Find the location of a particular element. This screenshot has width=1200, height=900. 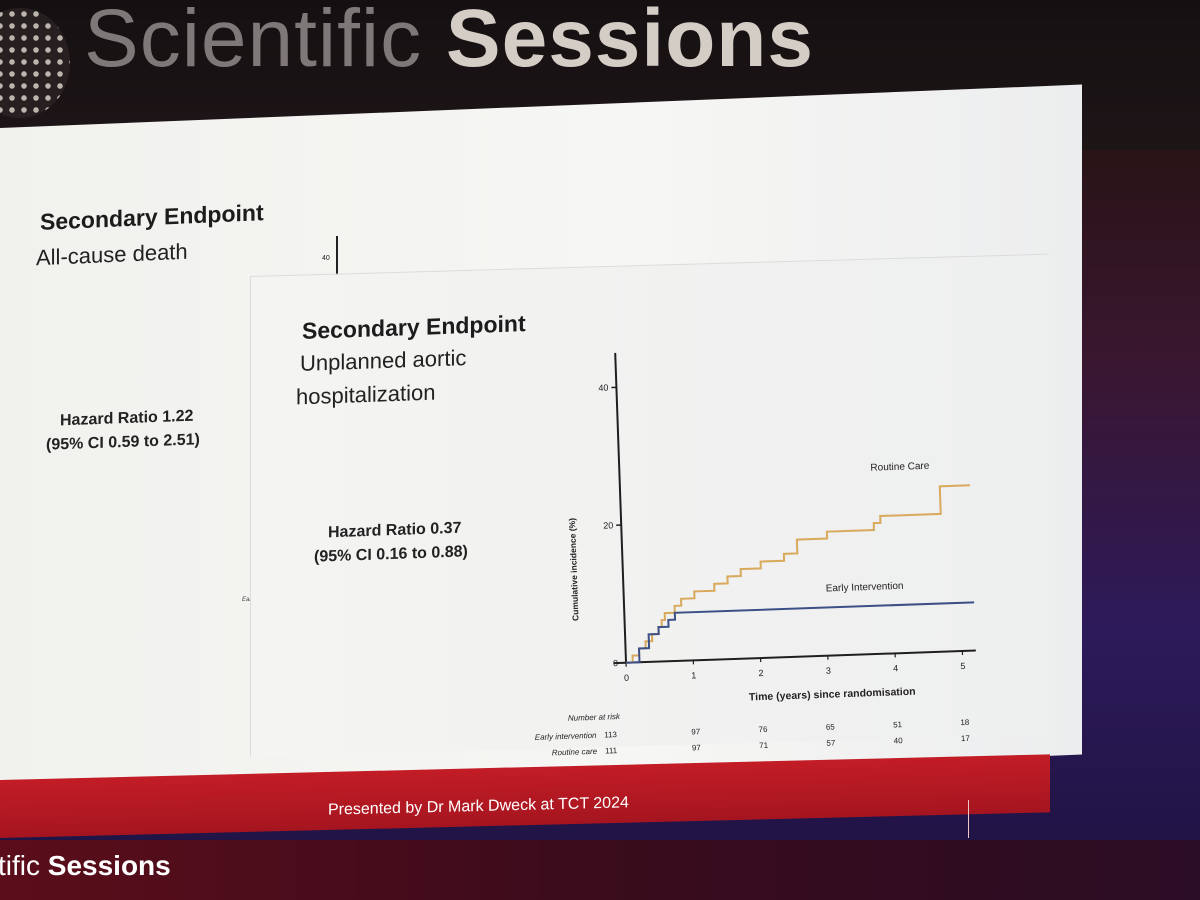

x-axis-label: Time (years) since randomisation is located at coordinates (832, 695).